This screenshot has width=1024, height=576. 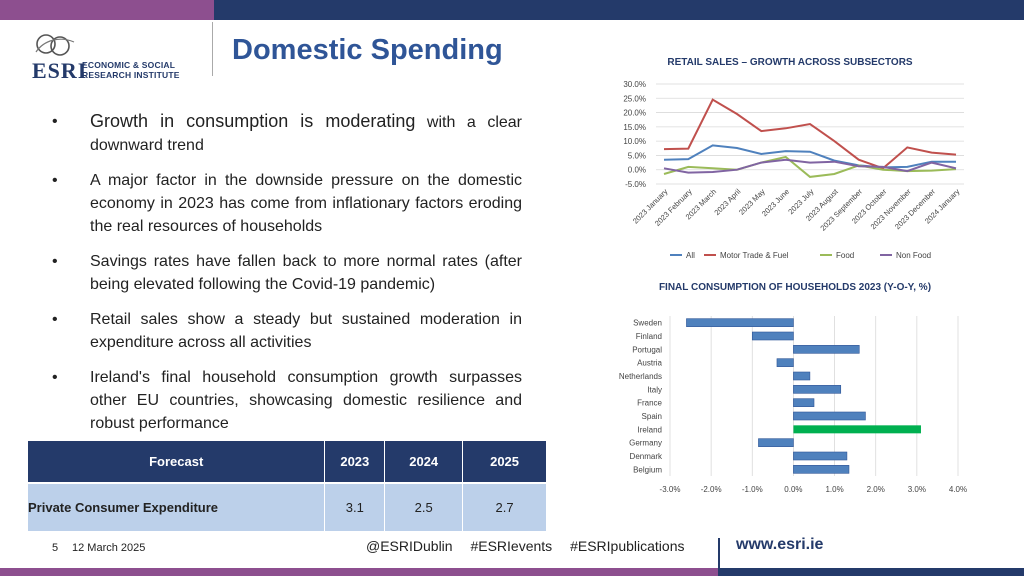 What do you see at coordinates (355, 506) in the screenshot?
I see `value-2023: 3.1` at bounding box center [355, 506].